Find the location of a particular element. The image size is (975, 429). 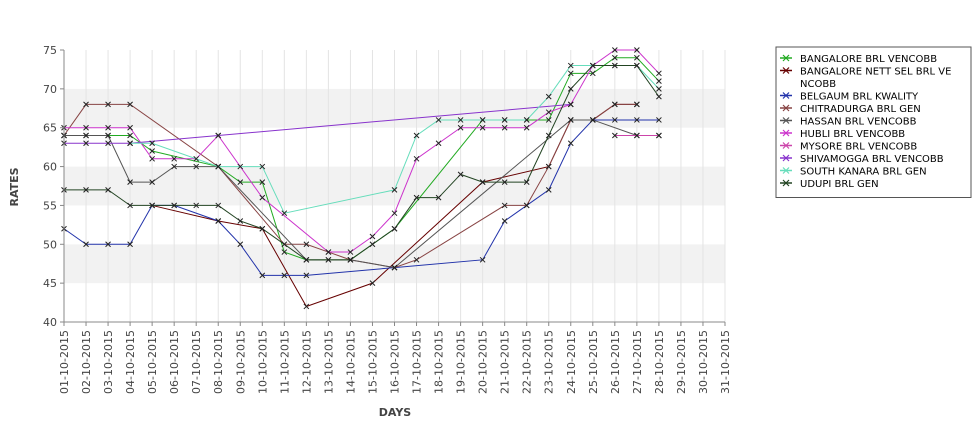

legend-label: SHIVAMOGGA BRL VENCOBB is located at coordinates (872, 159).